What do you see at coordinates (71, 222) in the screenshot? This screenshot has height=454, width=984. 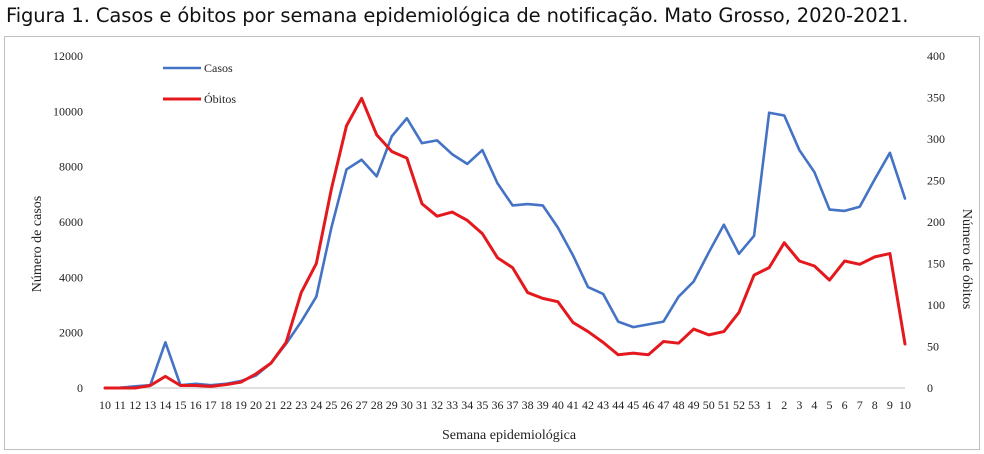 I see `y-tick-left: 6000` at bounding box center [71, 222].